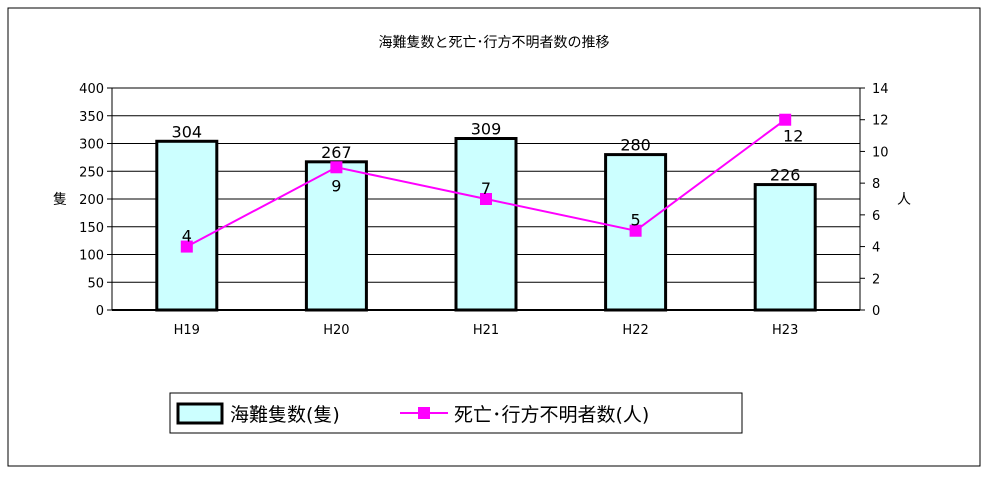  I want to click on y2-tick-label: 4, so click(876, 248).